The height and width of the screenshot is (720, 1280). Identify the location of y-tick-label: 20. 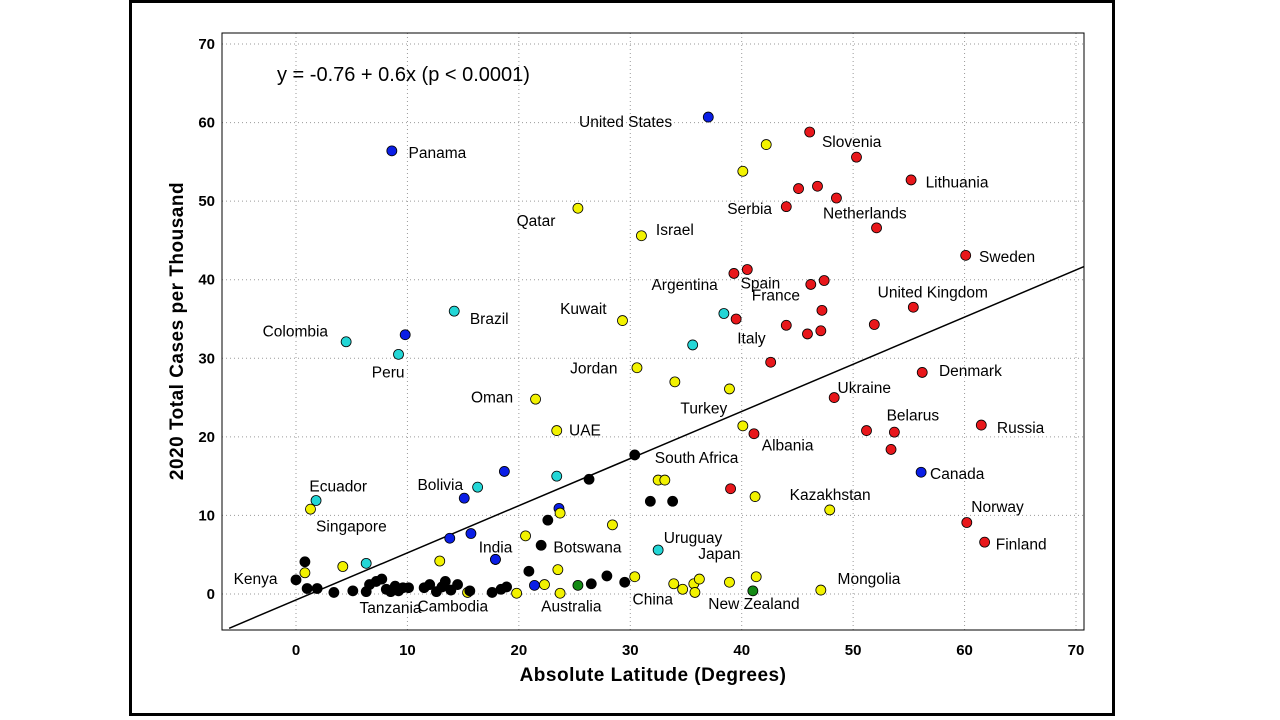
(206, 437).